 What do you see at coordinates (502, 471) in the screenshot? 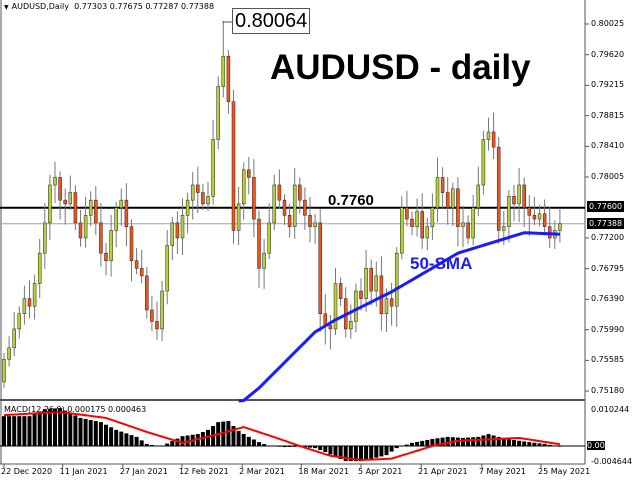
I see `time-tick-label: 7 May 2021` at bounding box center [502, 471].